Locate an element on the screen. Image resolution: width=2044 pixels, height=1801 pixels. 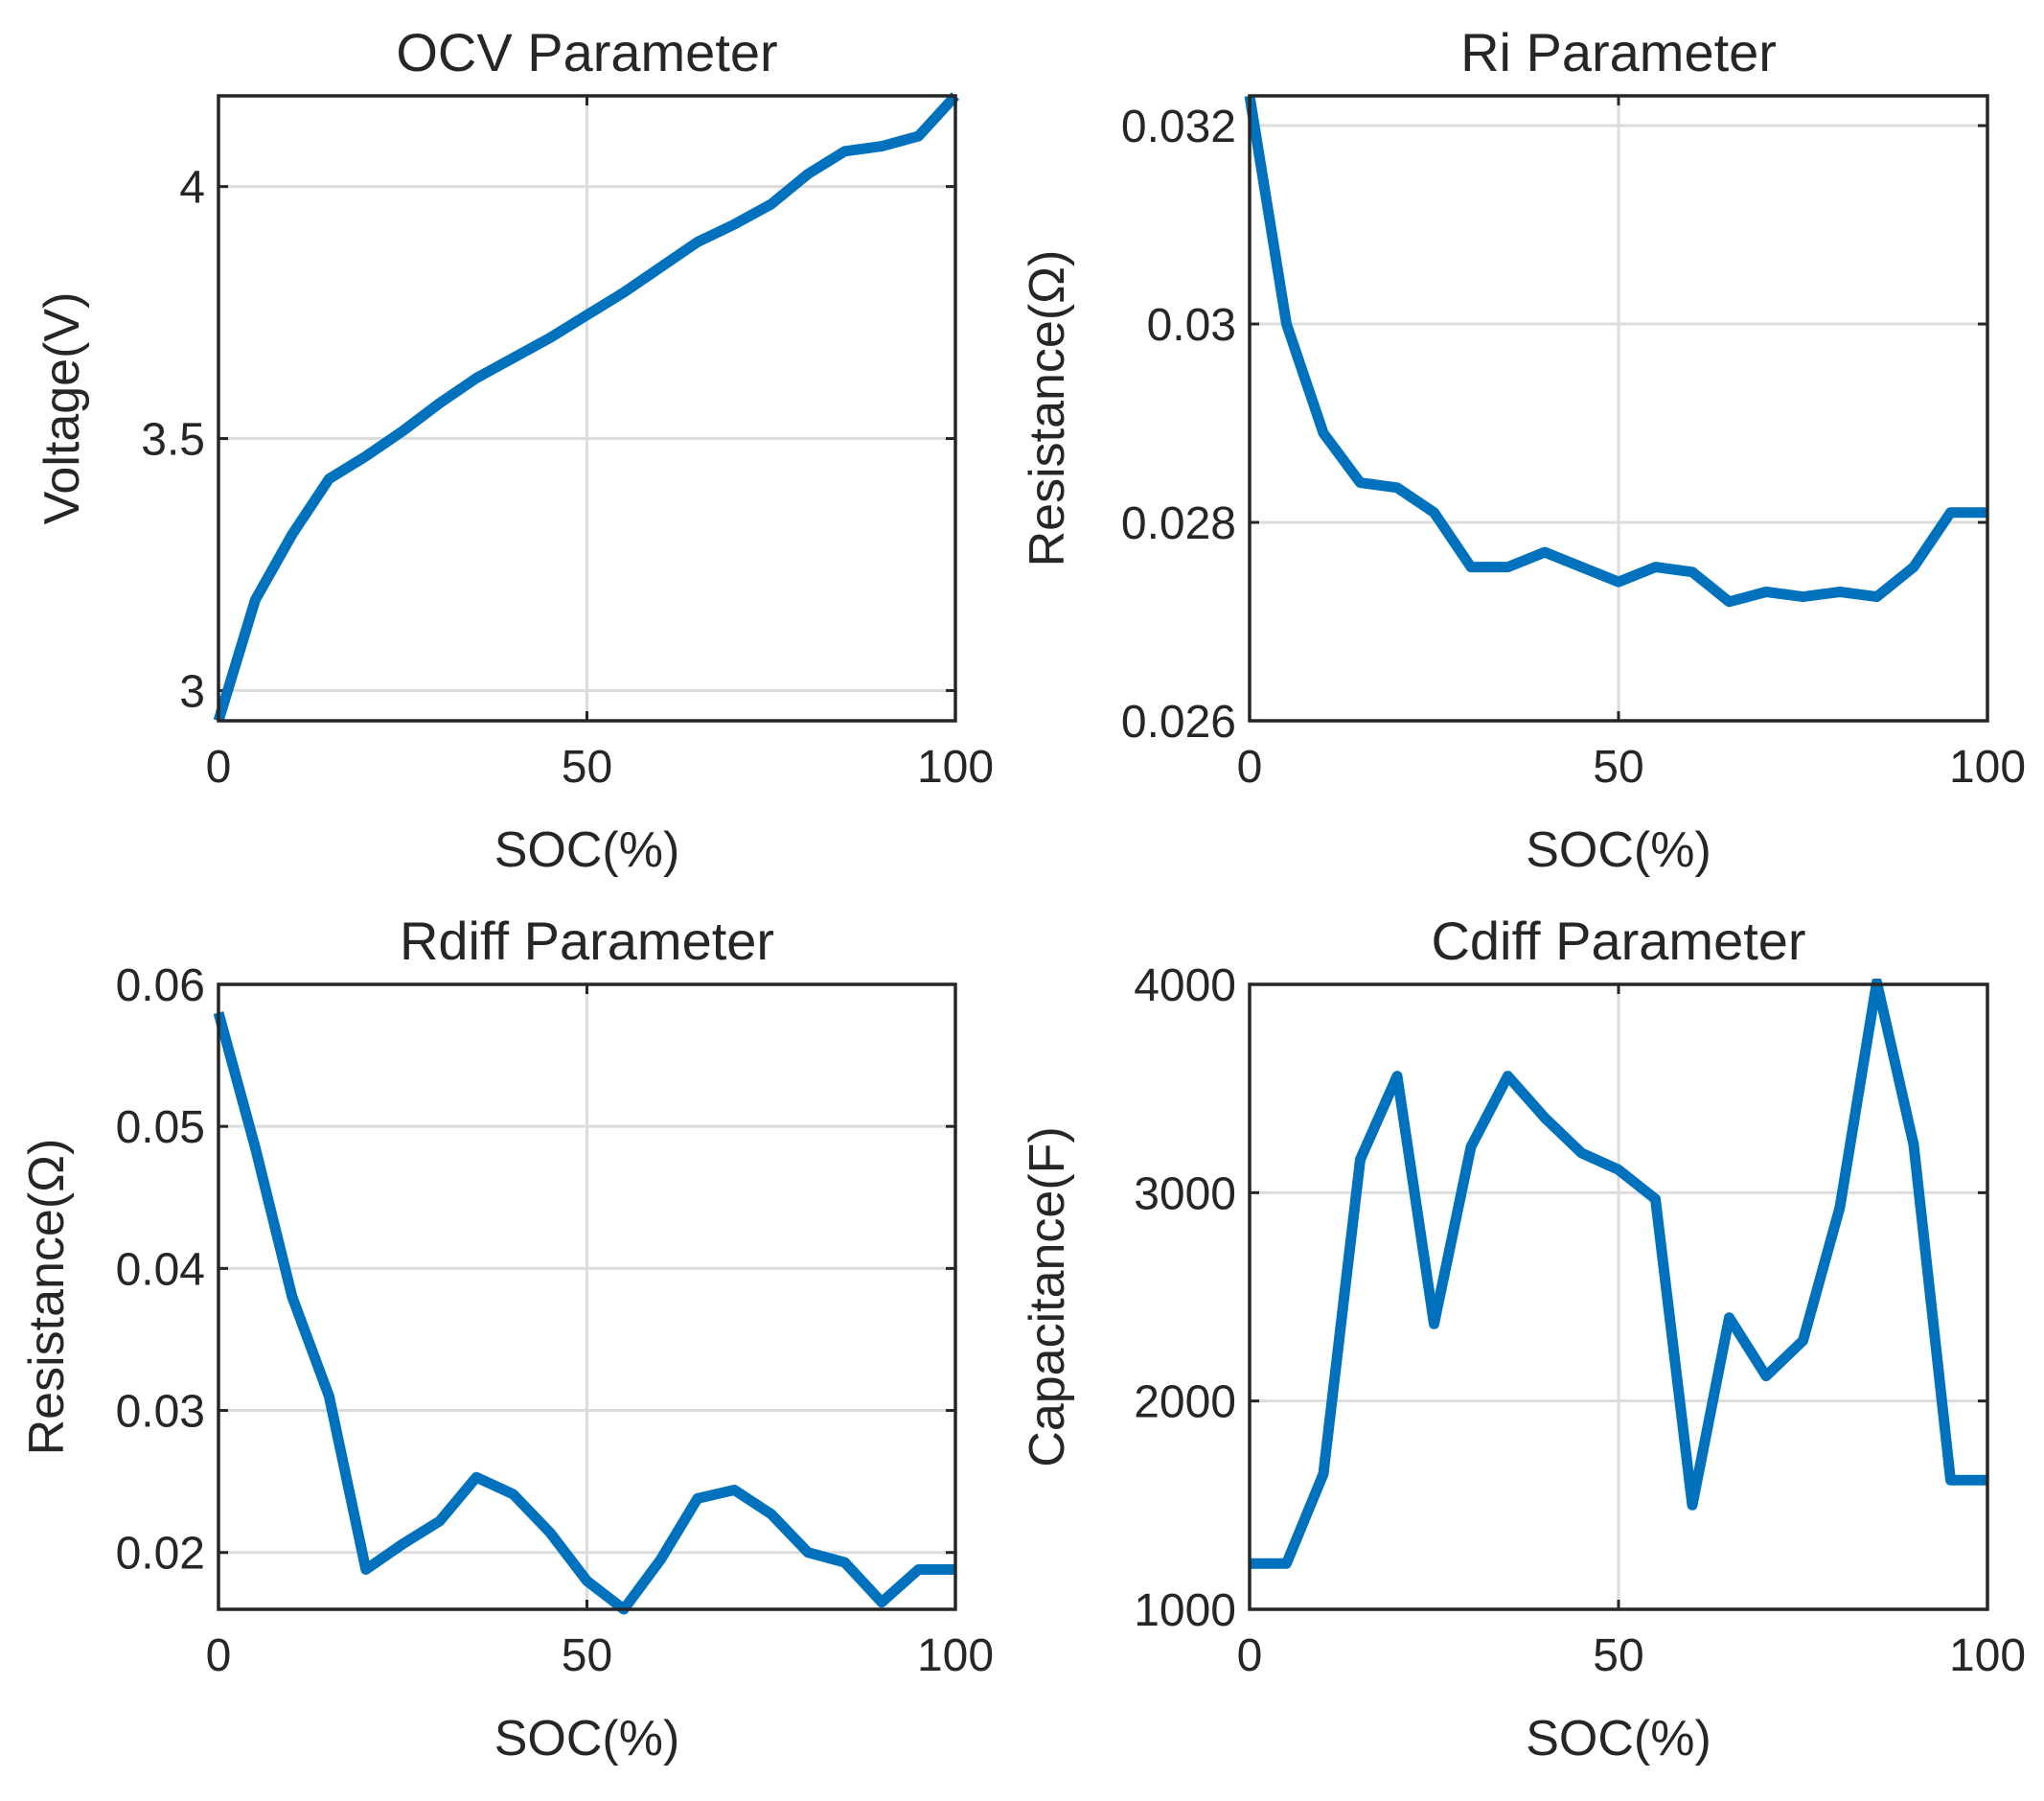
y-tick-label: 0.026 is located at coordinates (1179, 722).